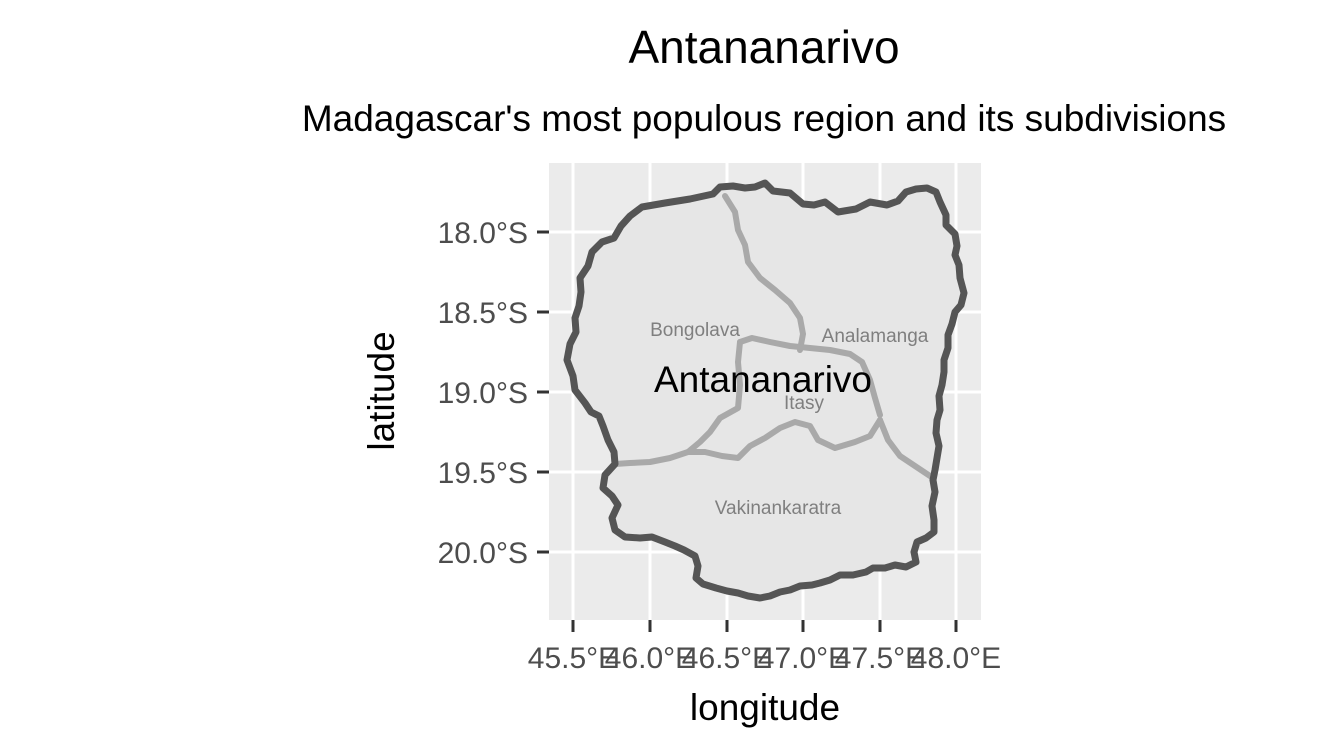  What do you see at coordinates (650, 658) in the screenshot?
I see `x-tick-label-46-0: 46.0°E` at bounding box center [650, 658].